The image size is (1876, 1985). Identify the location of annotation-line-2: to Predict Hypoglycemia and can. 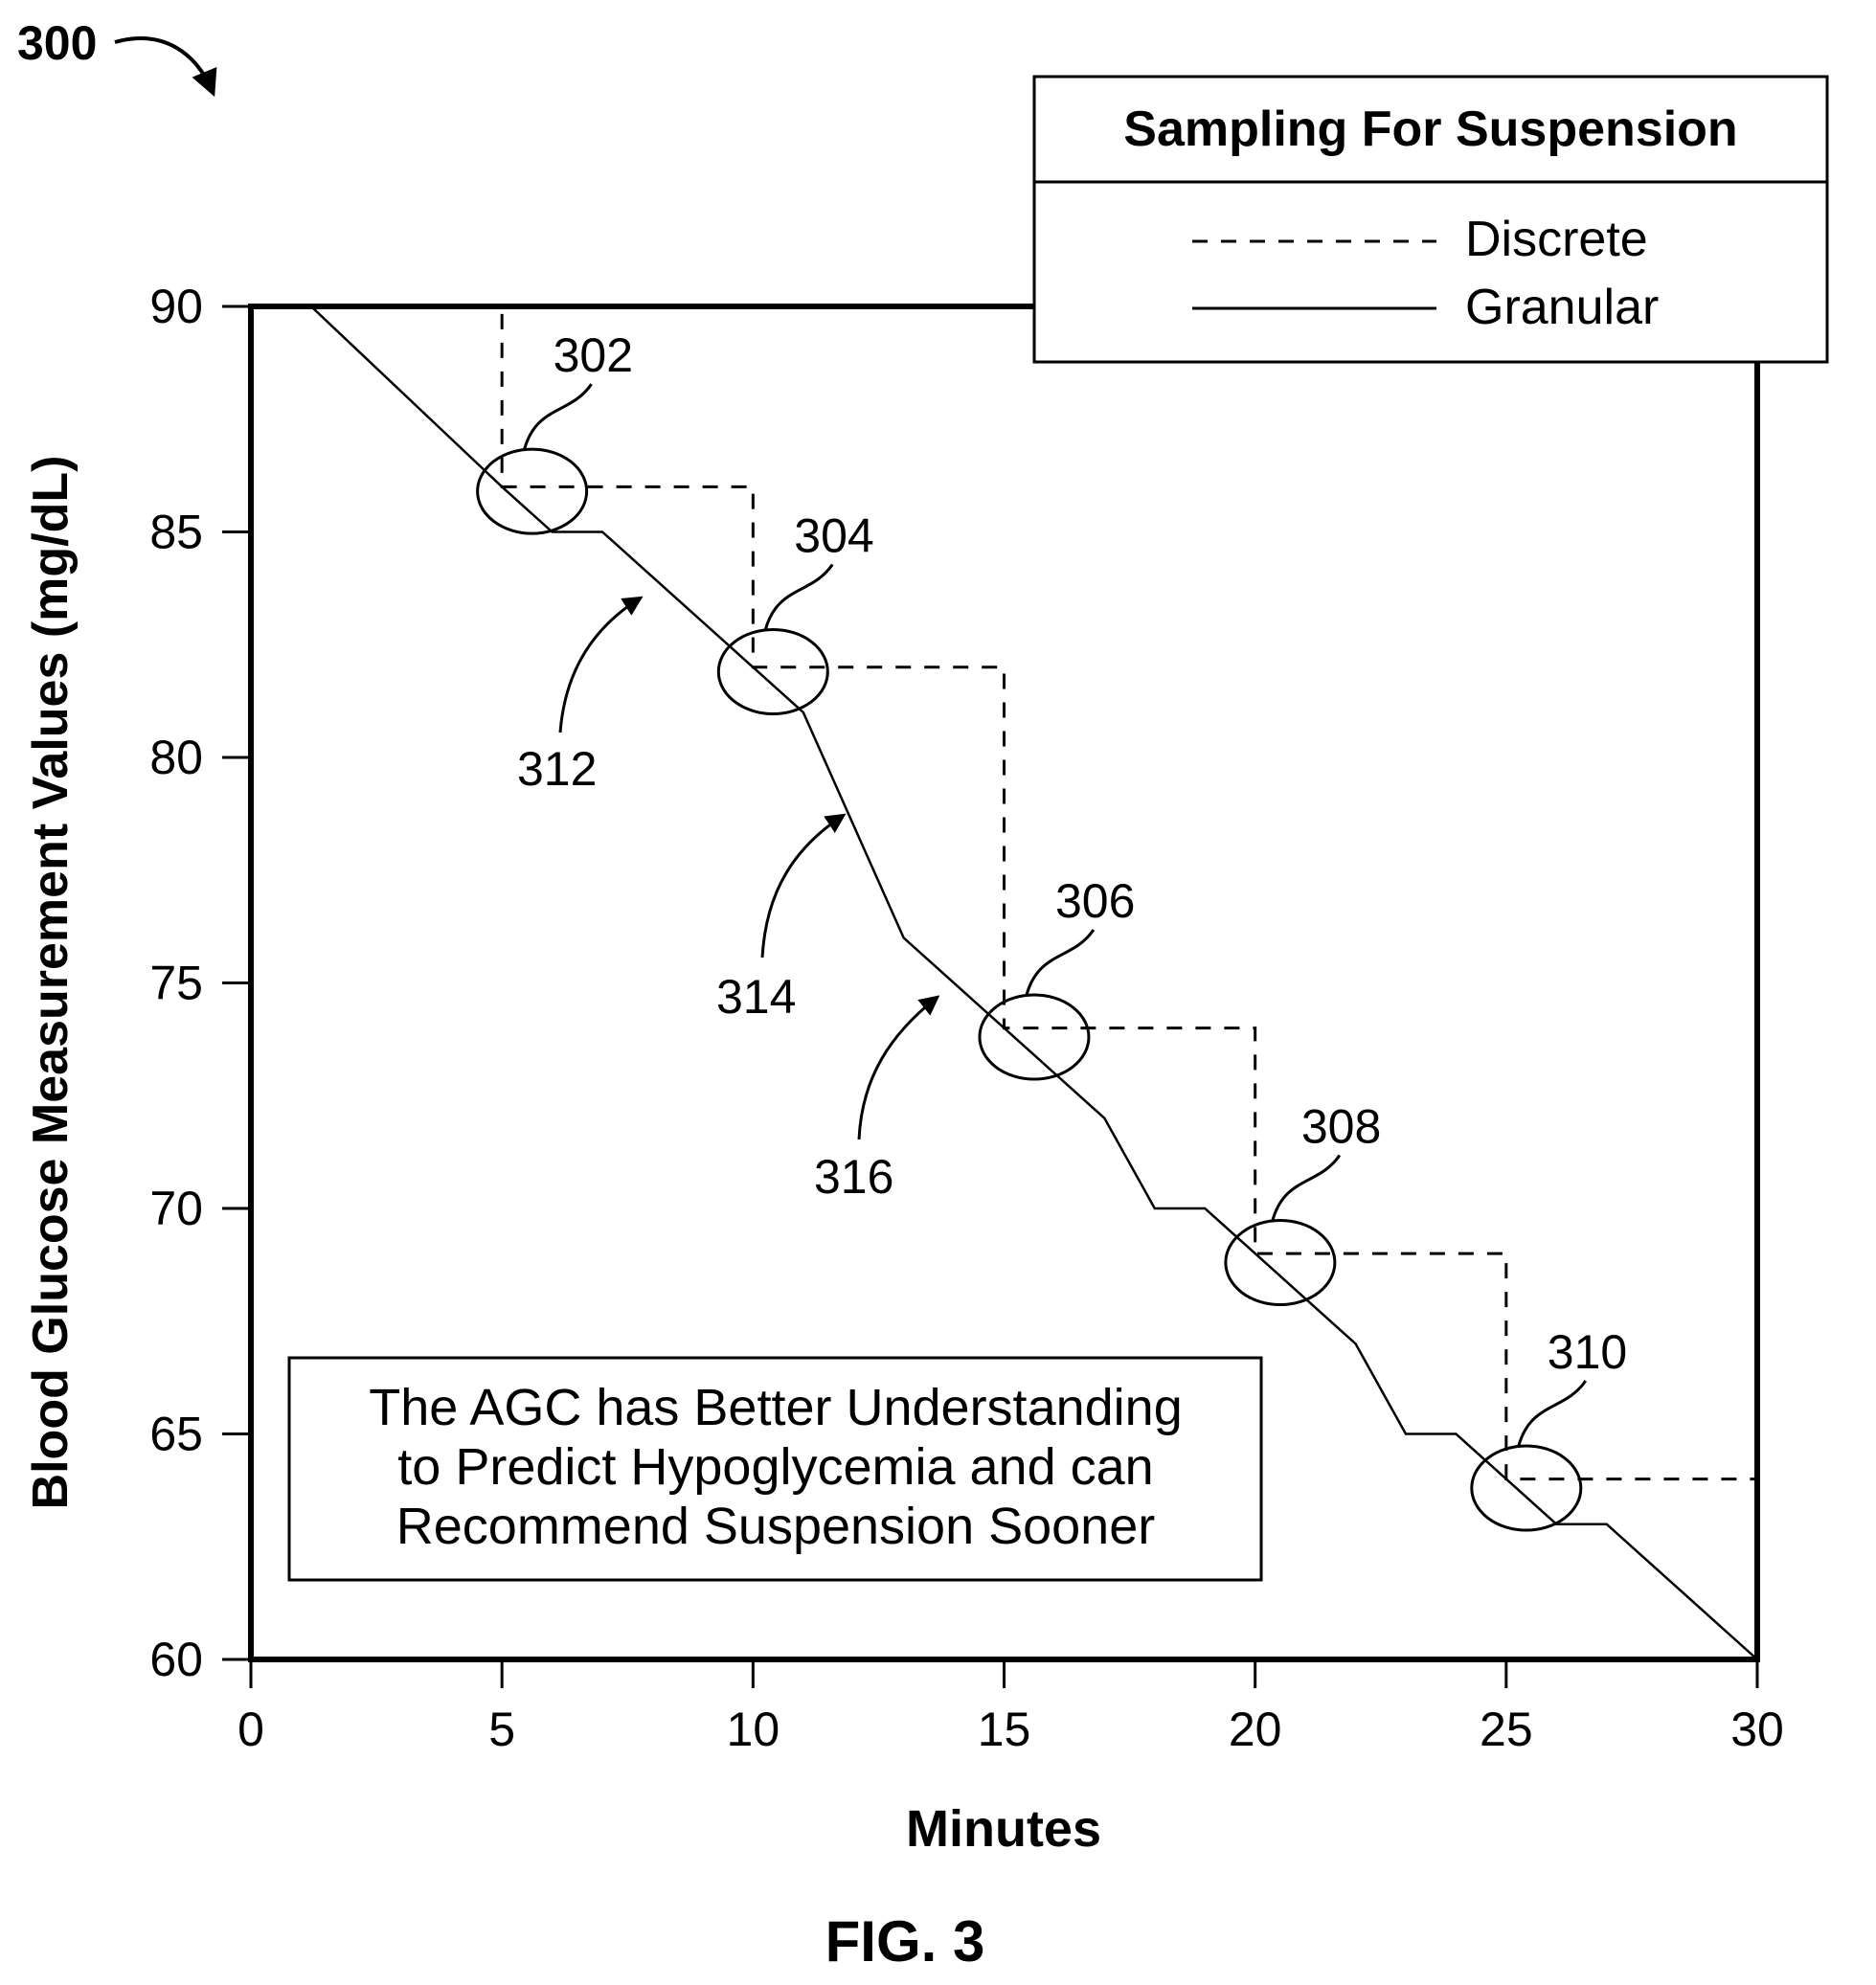
(775, 1467).